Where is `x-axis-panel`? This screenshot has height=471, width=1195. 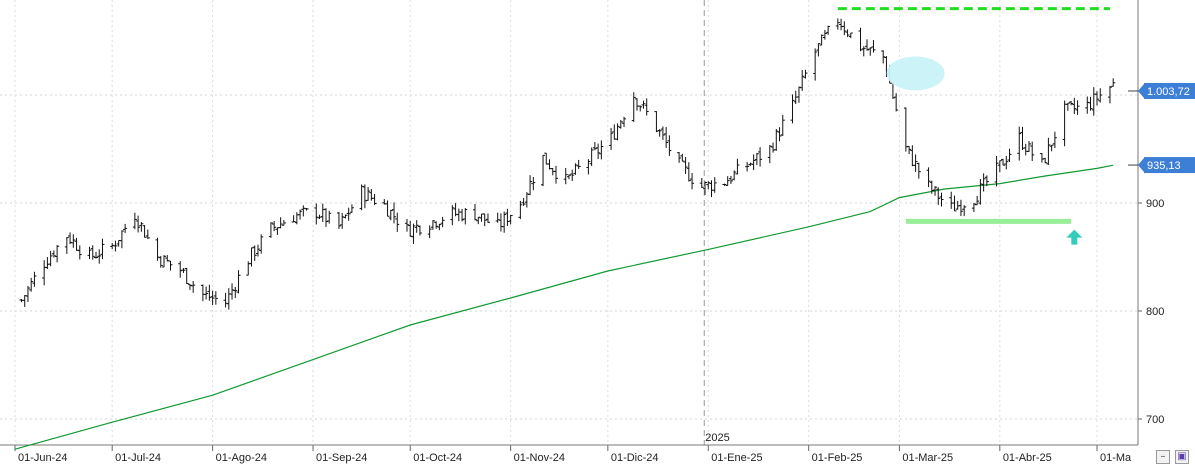
x-axis-panel is located at coordinates (569, 455).